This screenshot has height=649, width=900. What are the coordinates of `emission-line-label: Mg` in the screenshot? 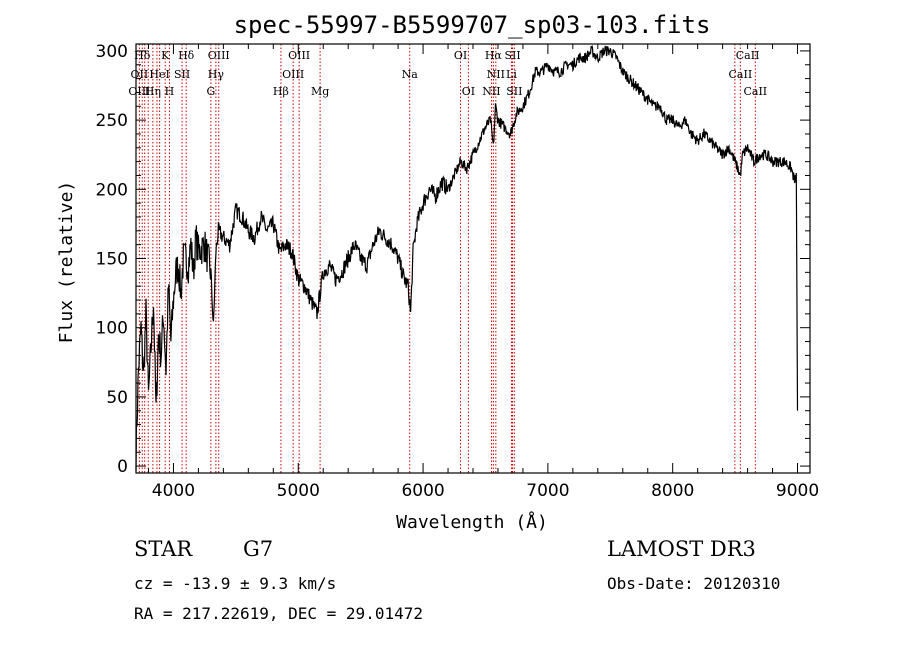 It's located at (320, 91).